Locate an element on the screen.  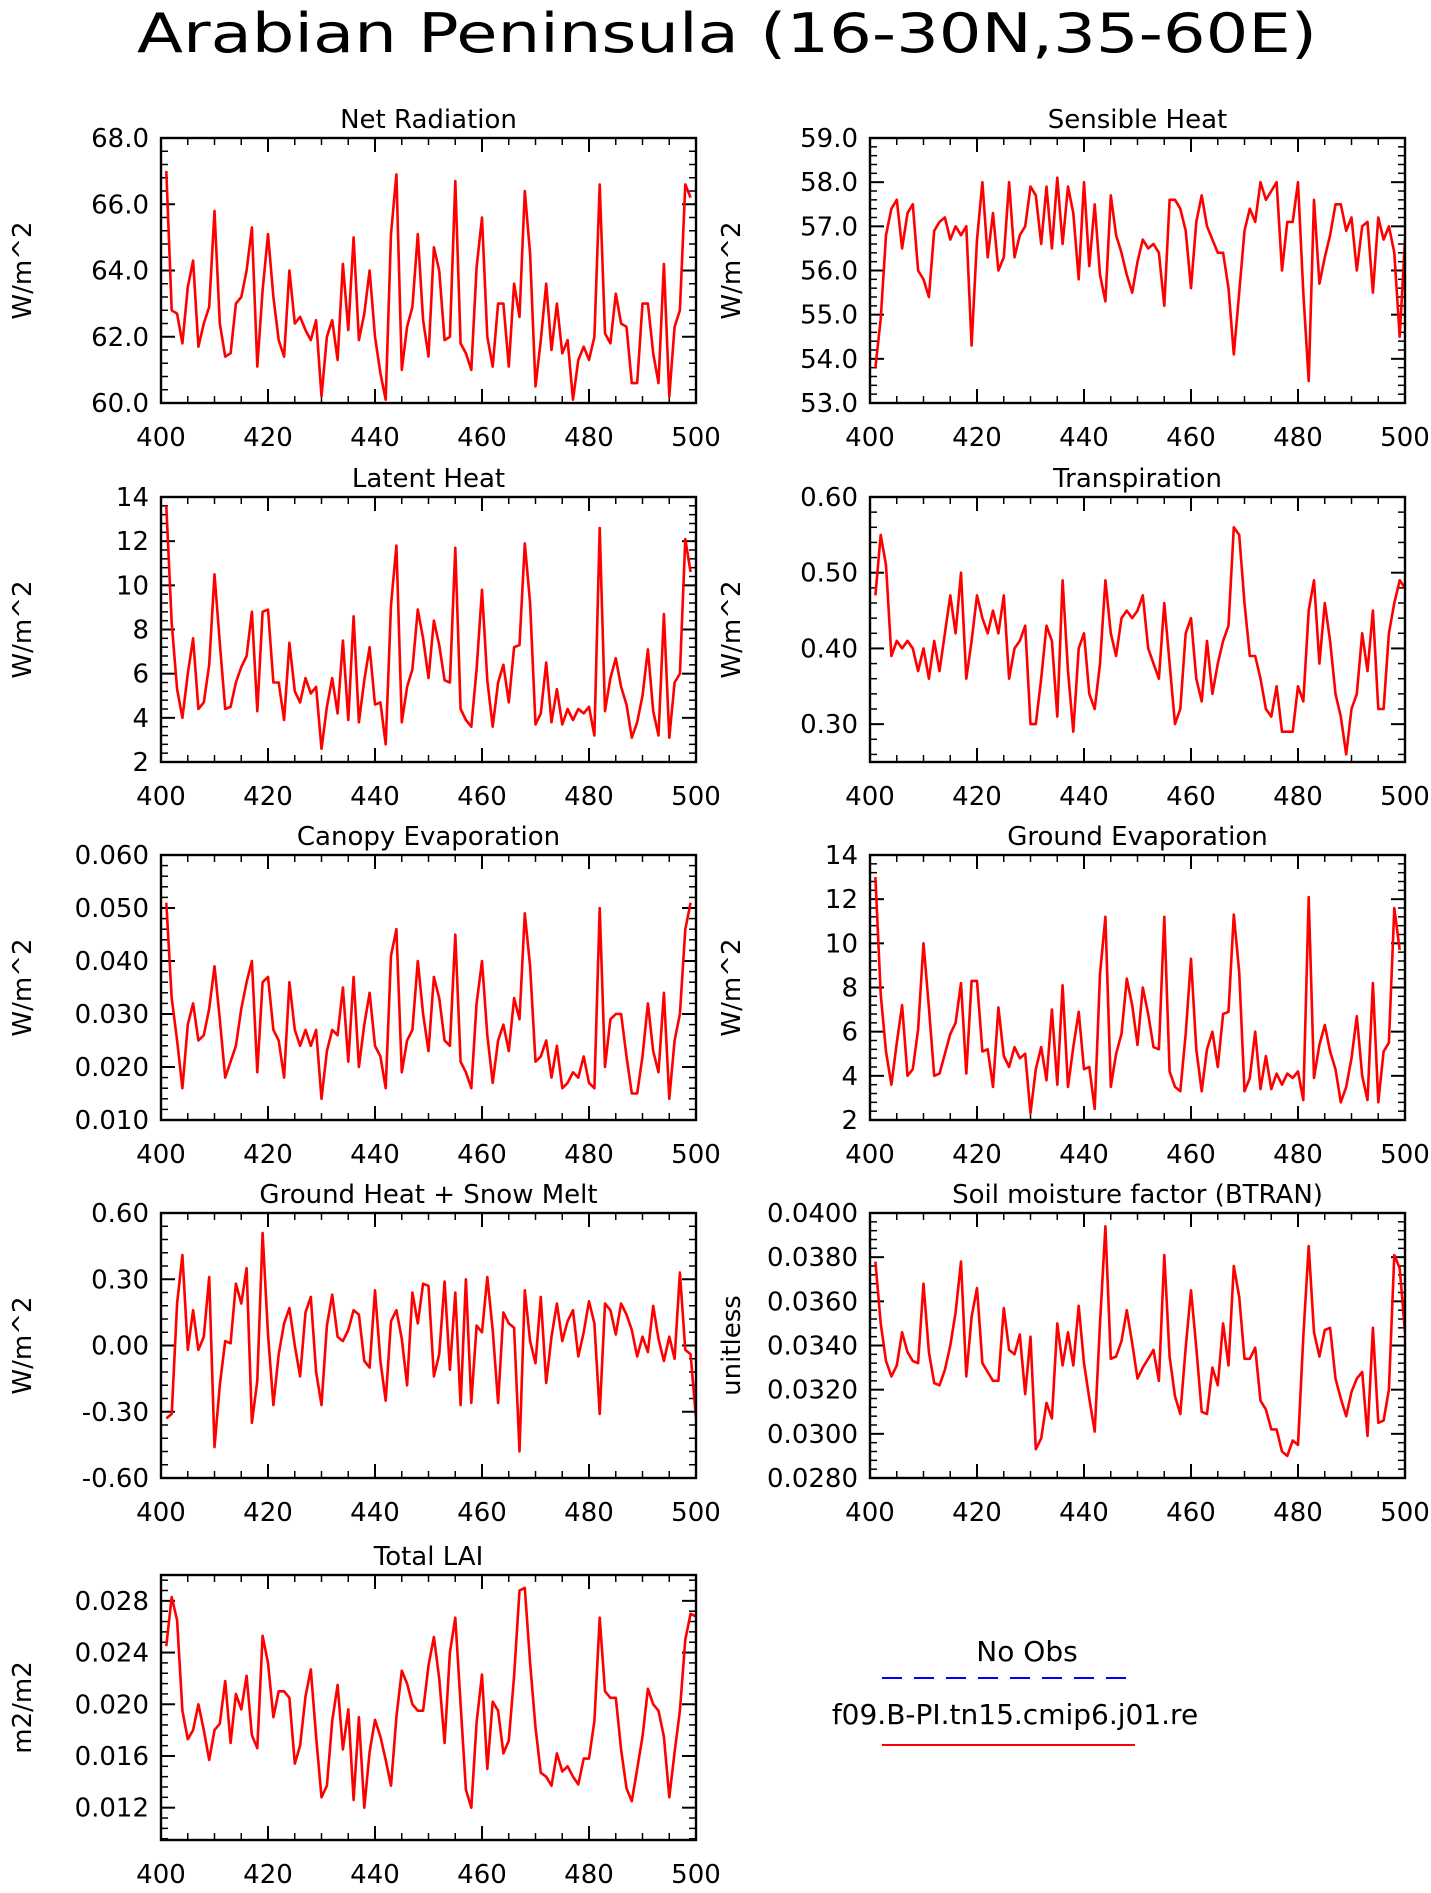
y-tick-label: 60.0 is located at coordinates (120, 404).